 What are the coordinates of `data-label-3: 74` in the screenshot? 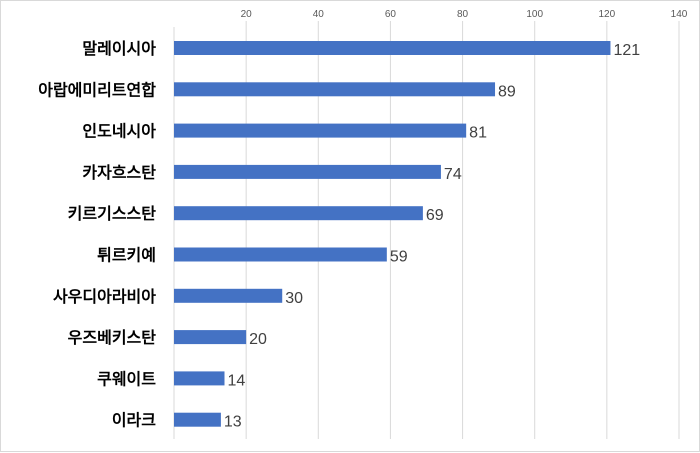 It's located at (453, 174).